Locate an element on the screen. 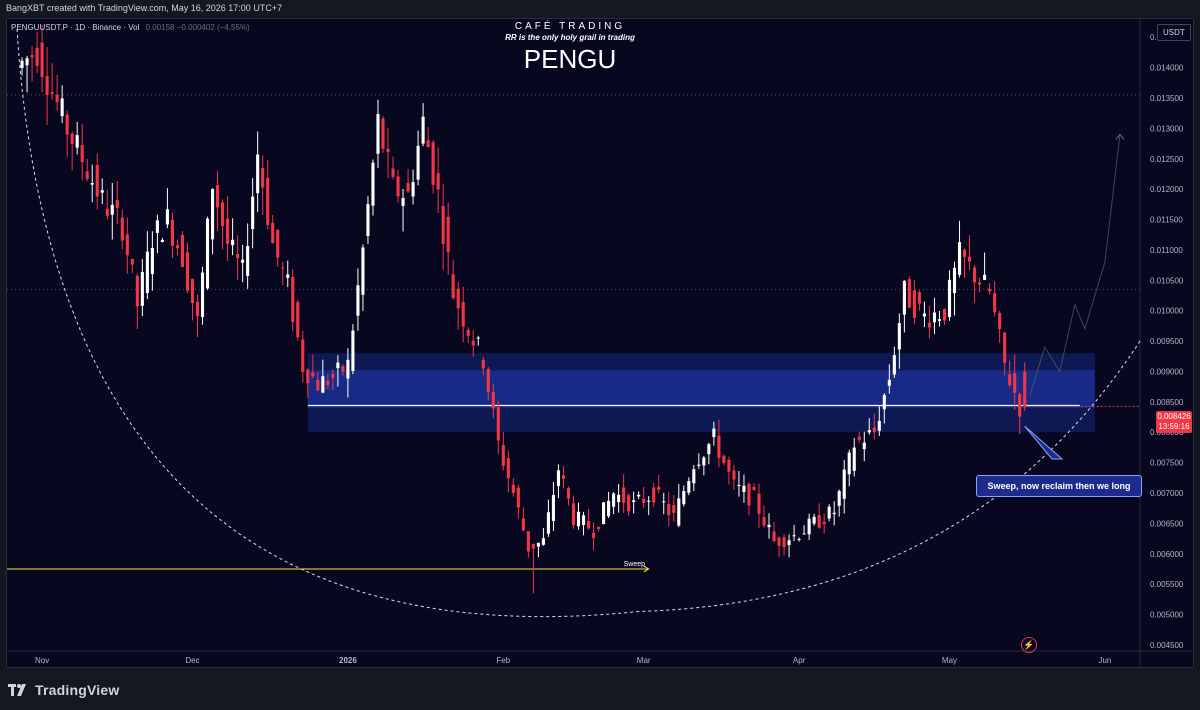 The height and width of the screenshot is (710, 1200). legend-values: 0.00158 −0.000402 (−4.55%) is located at coordinates (197, 27).